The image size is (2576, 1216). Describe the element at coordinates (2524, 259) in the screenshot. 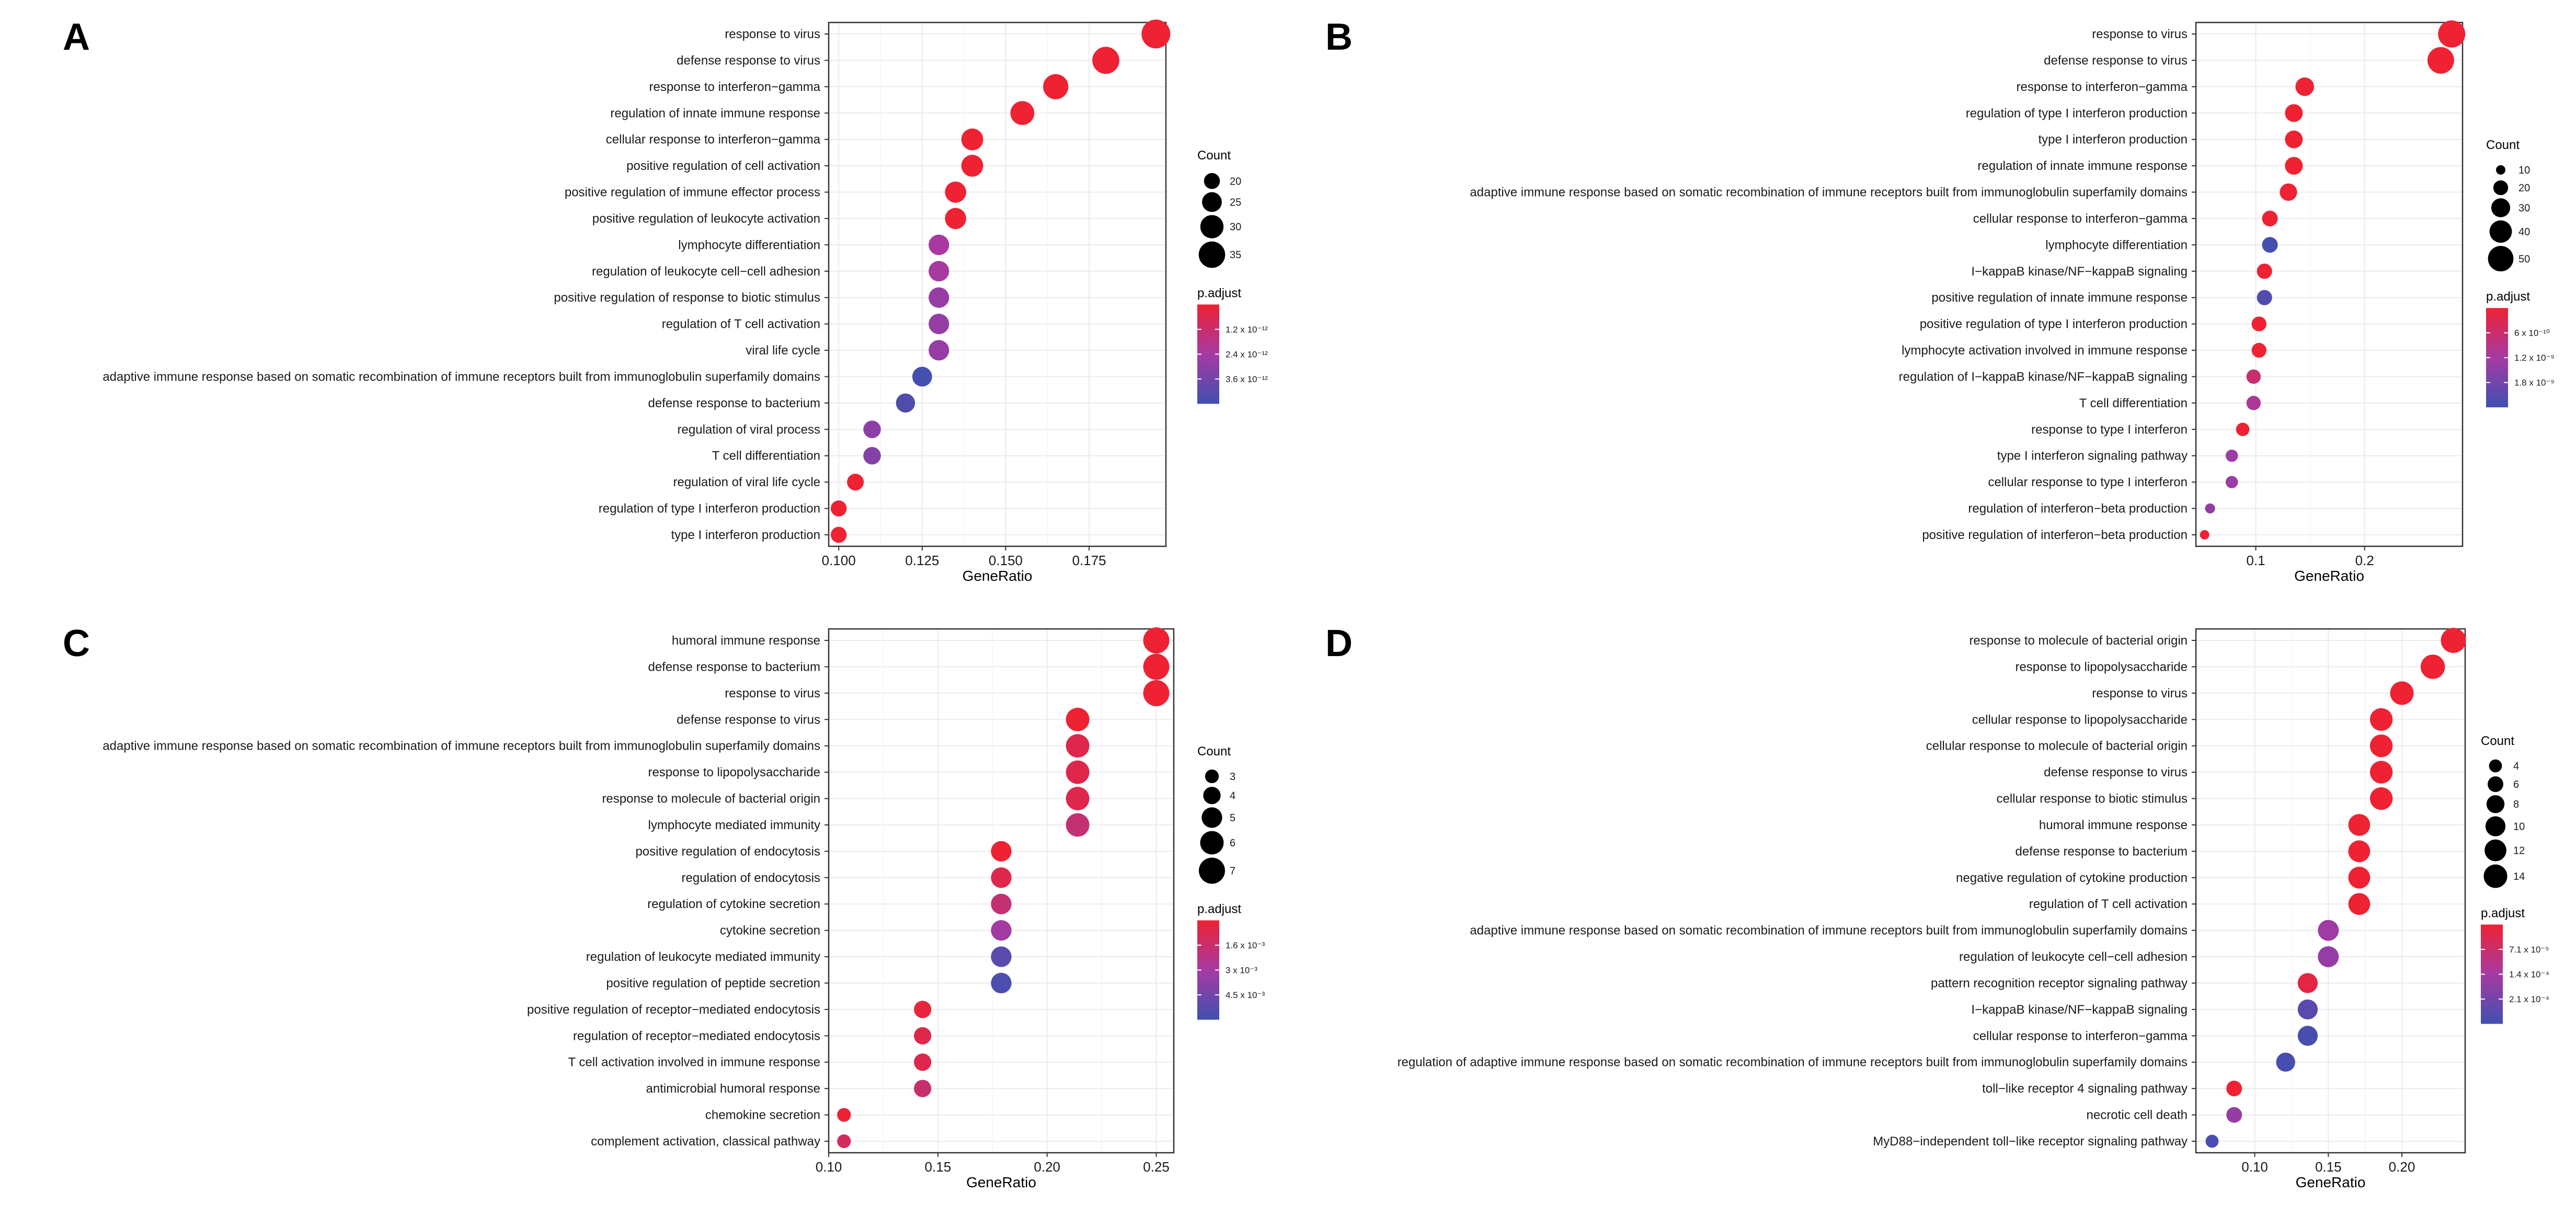

I see `size-legend-label: 50` at that location.